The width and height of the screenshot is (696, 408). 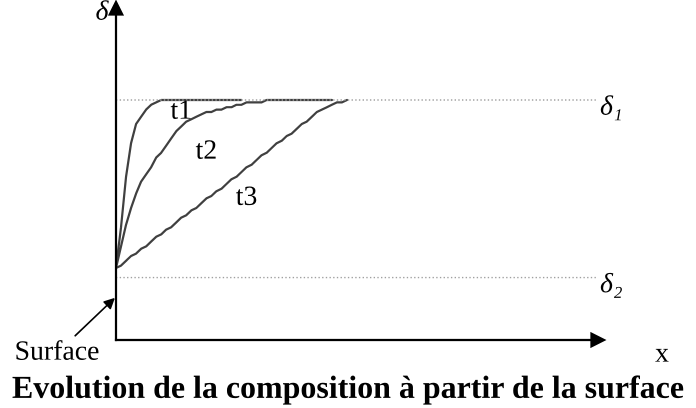 What do you see at coordinates (348, 390) in the screenshot?
I see `text: Evolution de la composition à partir de la surface` at bounding box center [348, 390].